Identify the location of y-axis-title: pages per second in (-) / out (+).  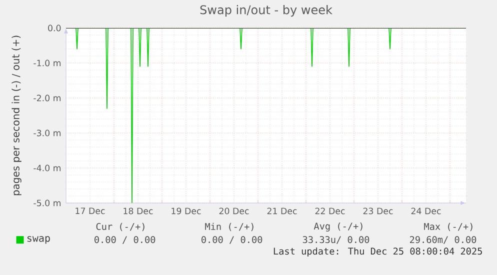
(17, 116).